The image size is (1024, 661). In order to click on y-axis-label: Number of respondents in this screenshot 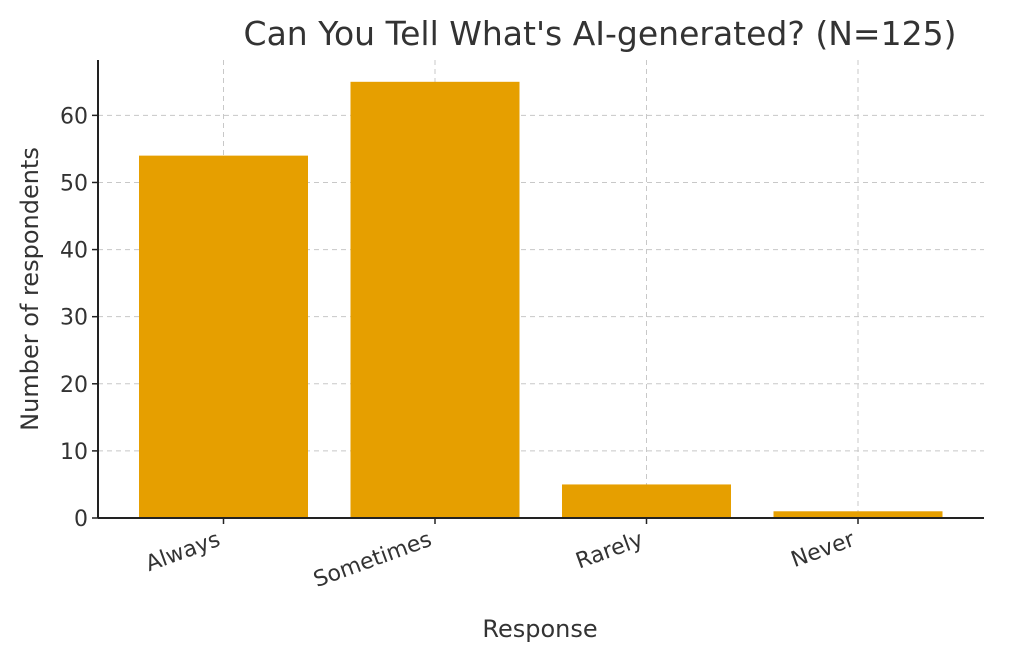, I will do `click(30, 289)`.